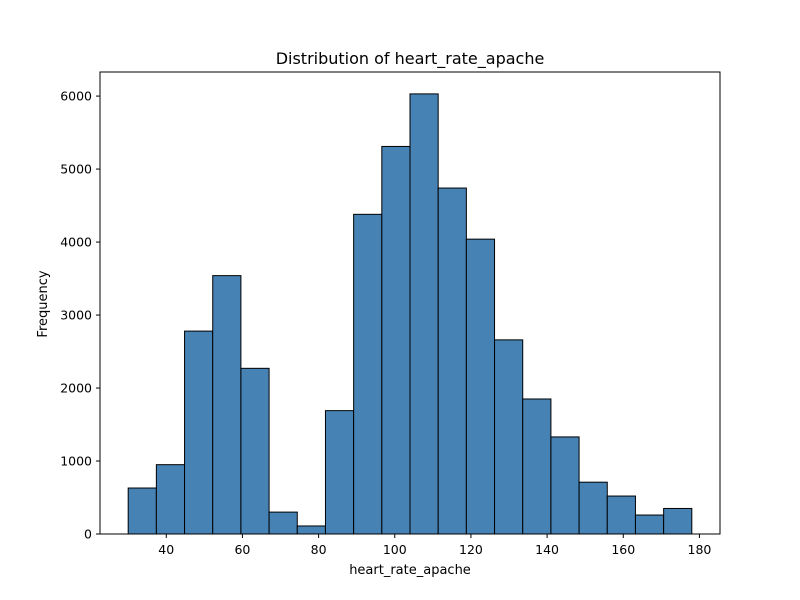  What do you see at coordinates (547, 549) in the screenshot?
I see `x-tick-label: 140` at bounding box center [547, 549].